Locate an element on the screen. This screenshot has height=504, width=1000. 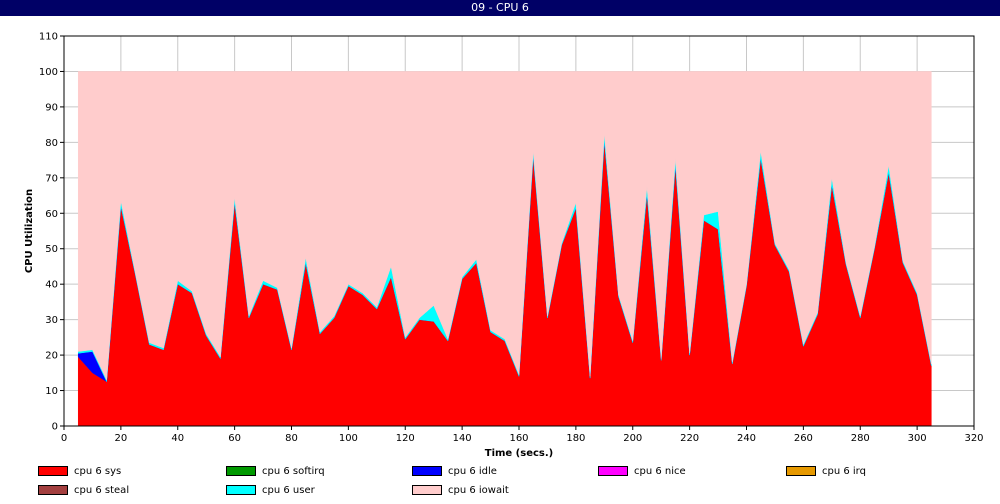
x-tick-label: 140 is located at coordinates (462, 438).